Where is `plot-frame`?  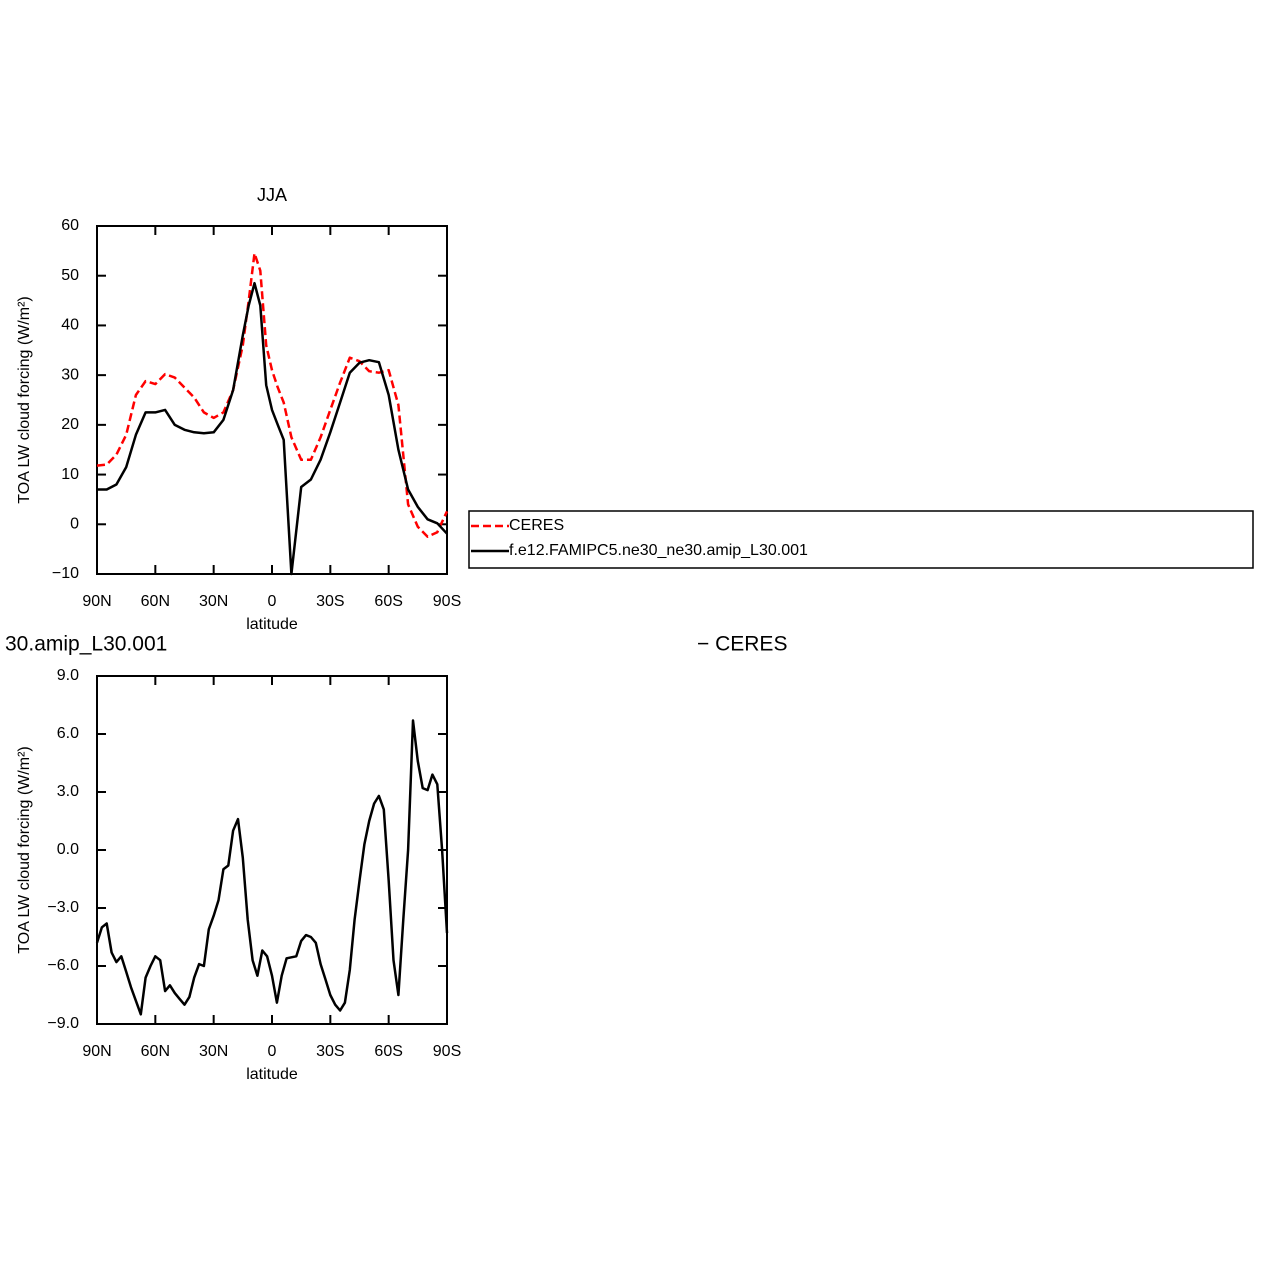
plot-frame is located at coordinates (272, 400).